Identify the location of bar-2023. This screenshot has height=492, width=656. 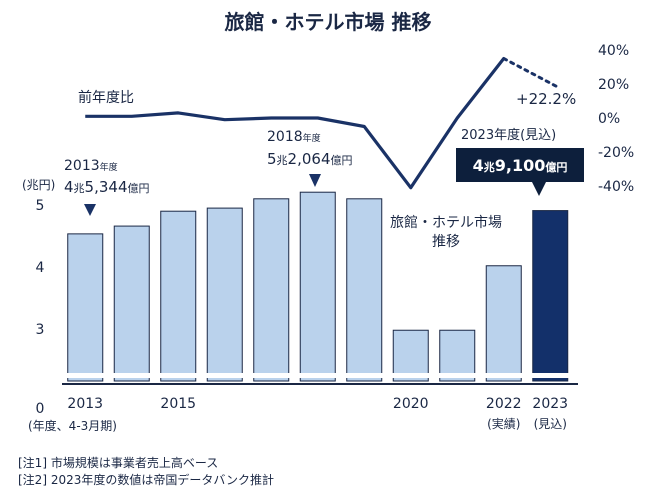
(550, 296).